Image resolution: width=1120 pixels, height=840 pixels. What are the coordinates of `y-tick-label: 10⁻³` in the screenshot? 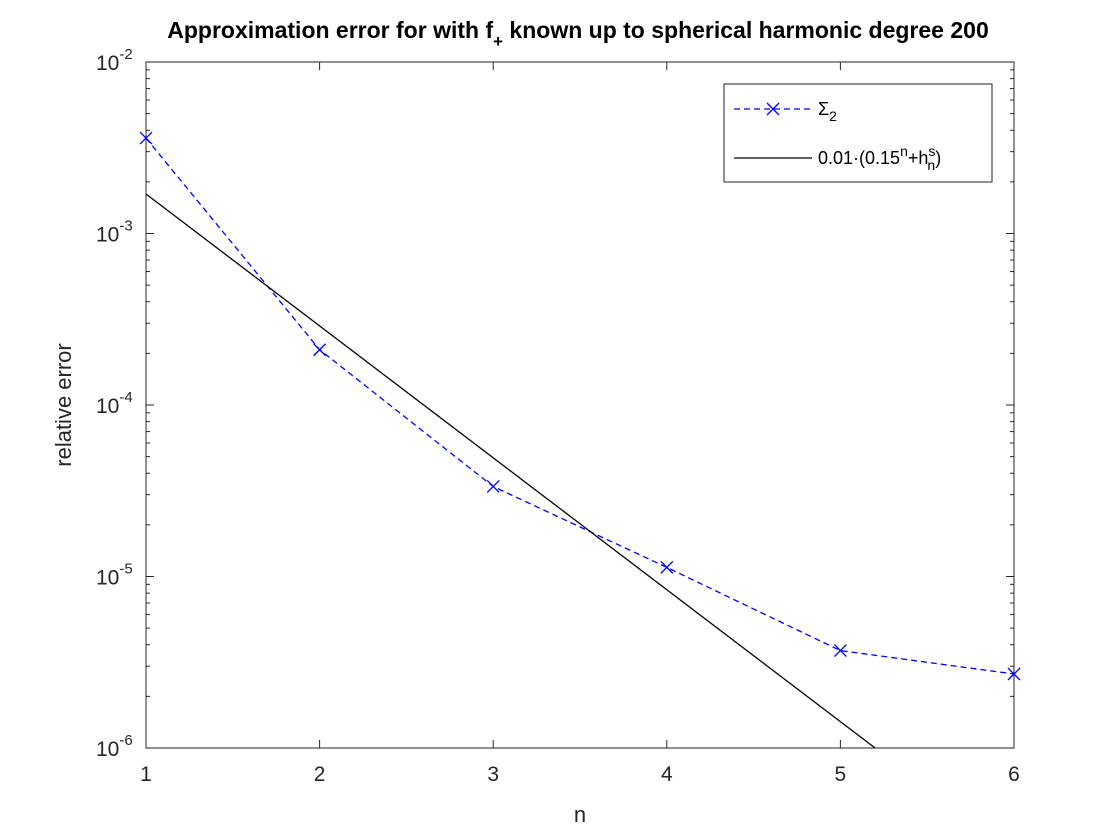 It's located at (114, 232).